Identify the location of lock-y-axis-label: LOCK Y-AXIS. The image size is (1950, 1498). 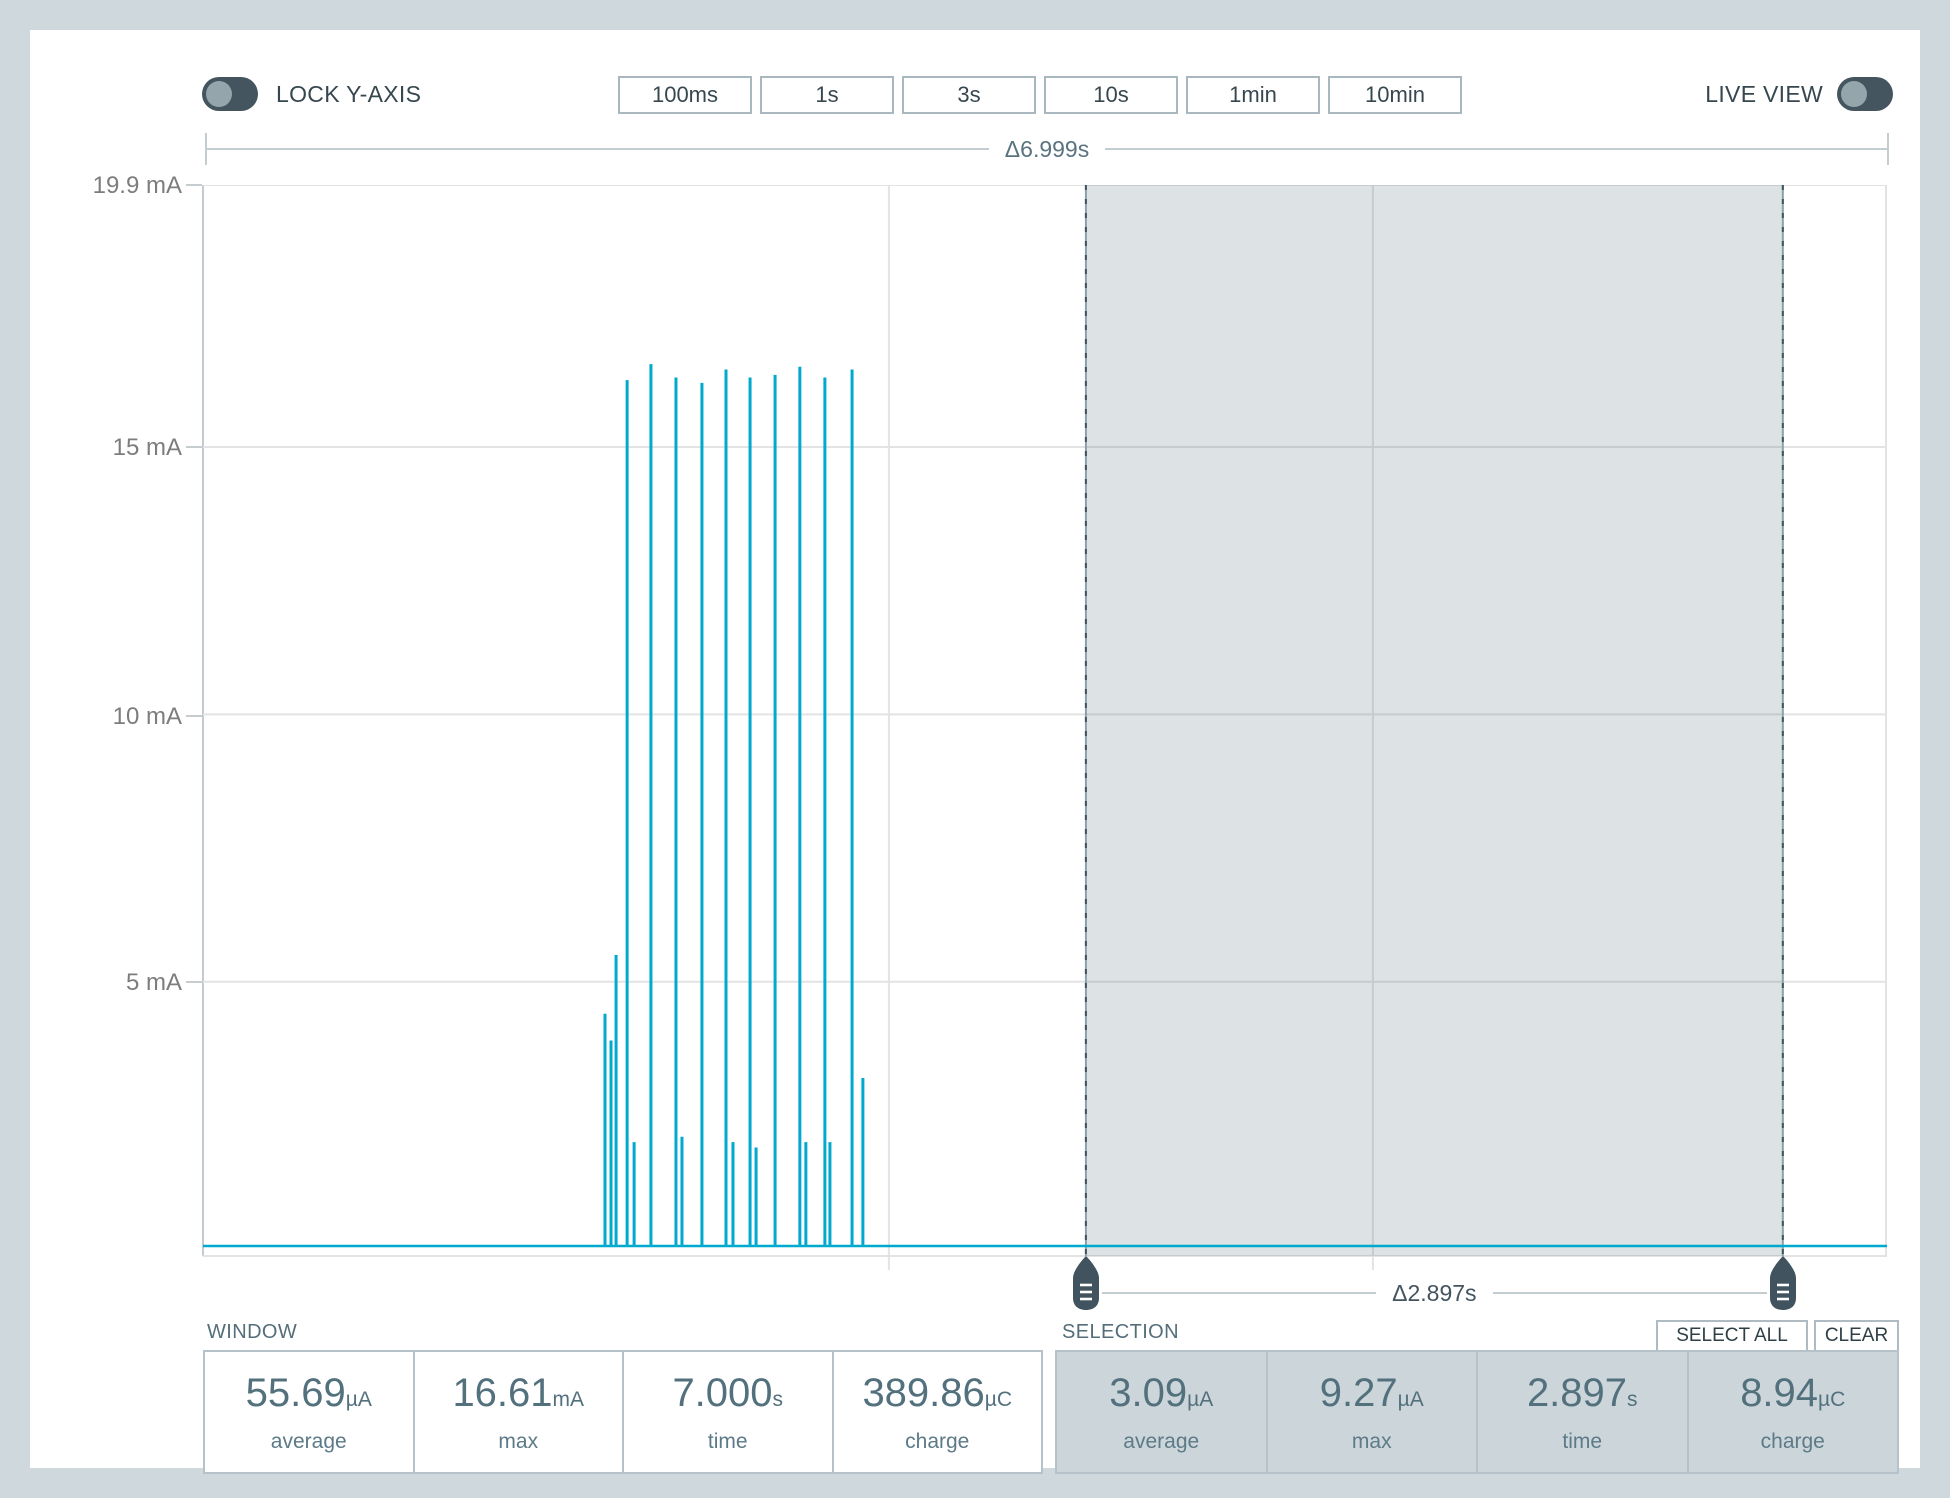
(349, 94).